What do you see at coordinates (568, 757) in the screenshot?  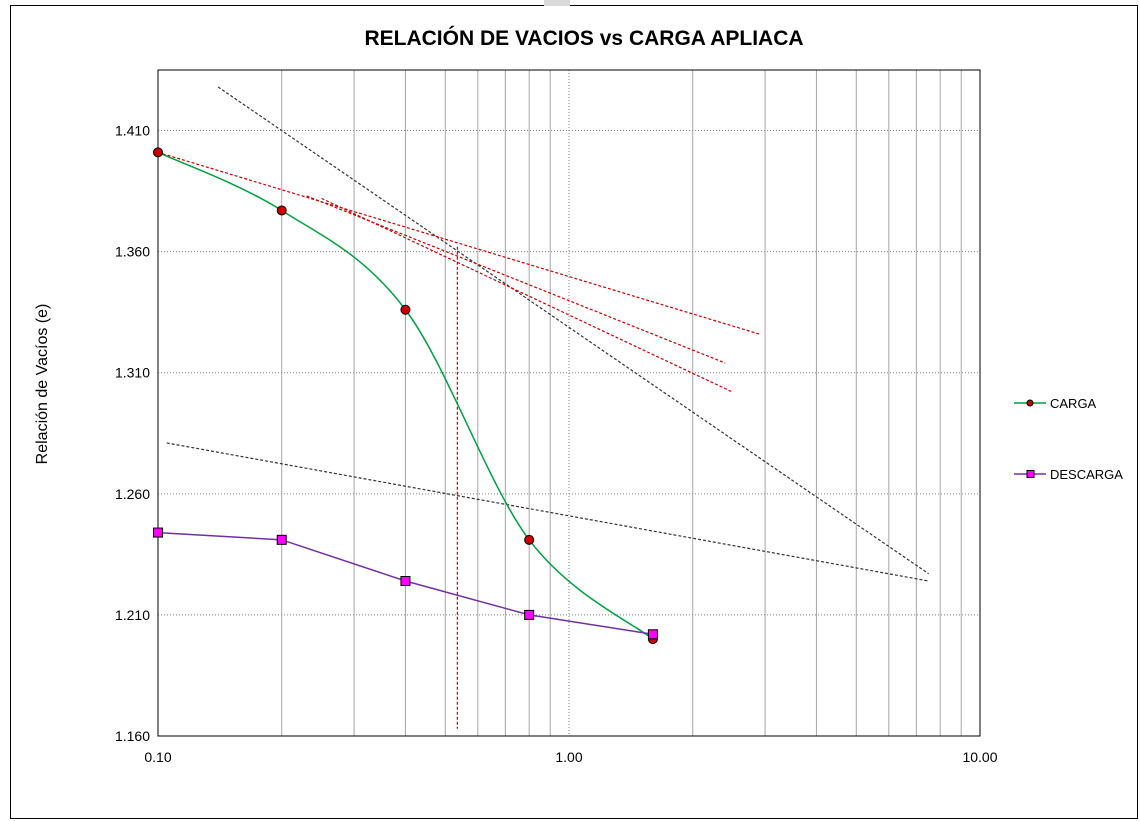 I see `x-tick-label: 1.00` at bounding box center [568, 757].